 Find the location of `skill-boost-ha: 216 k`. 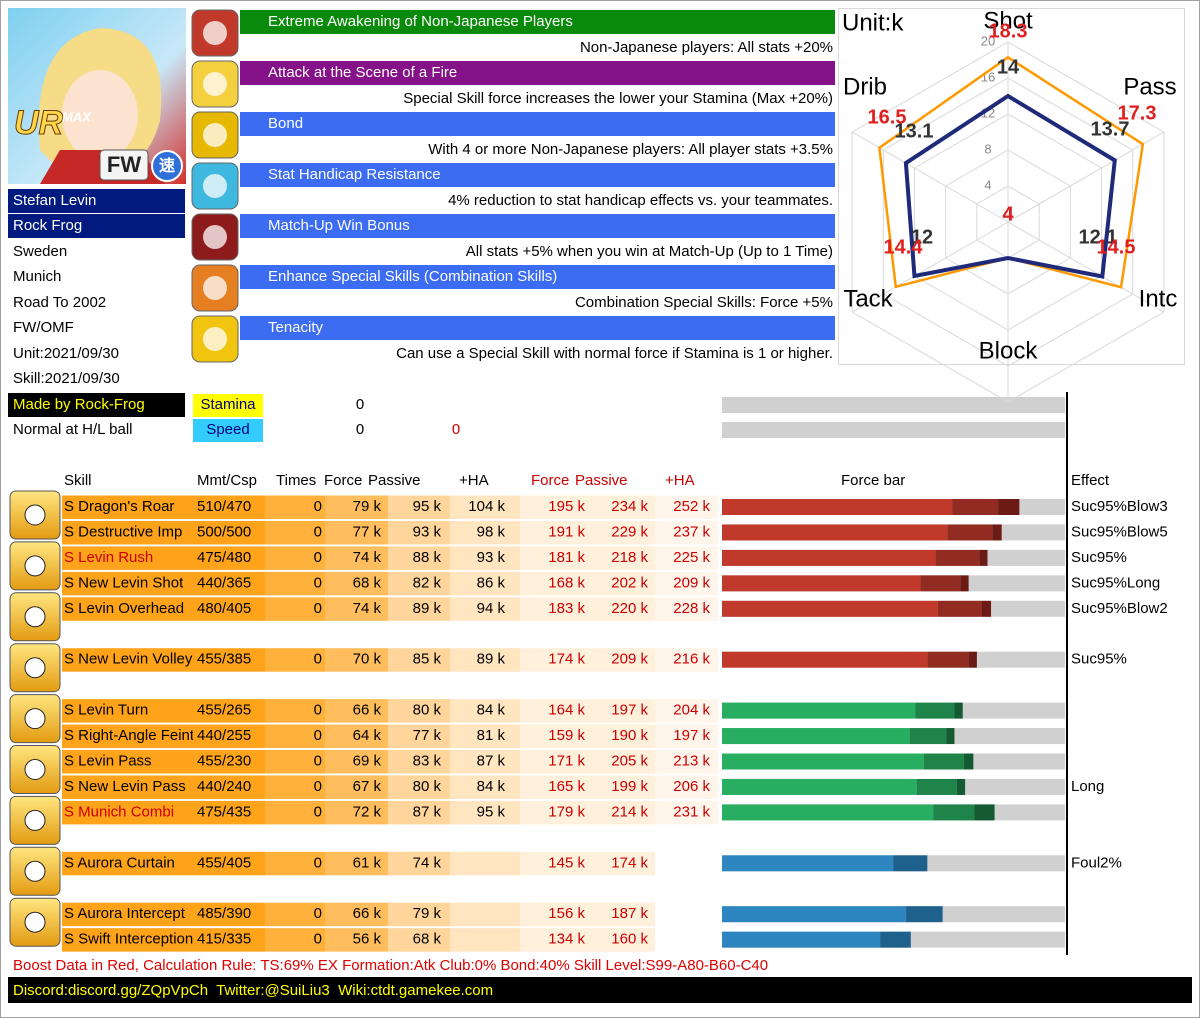

skill-boost-ha: 216 k is located at coordinates (691, 659).